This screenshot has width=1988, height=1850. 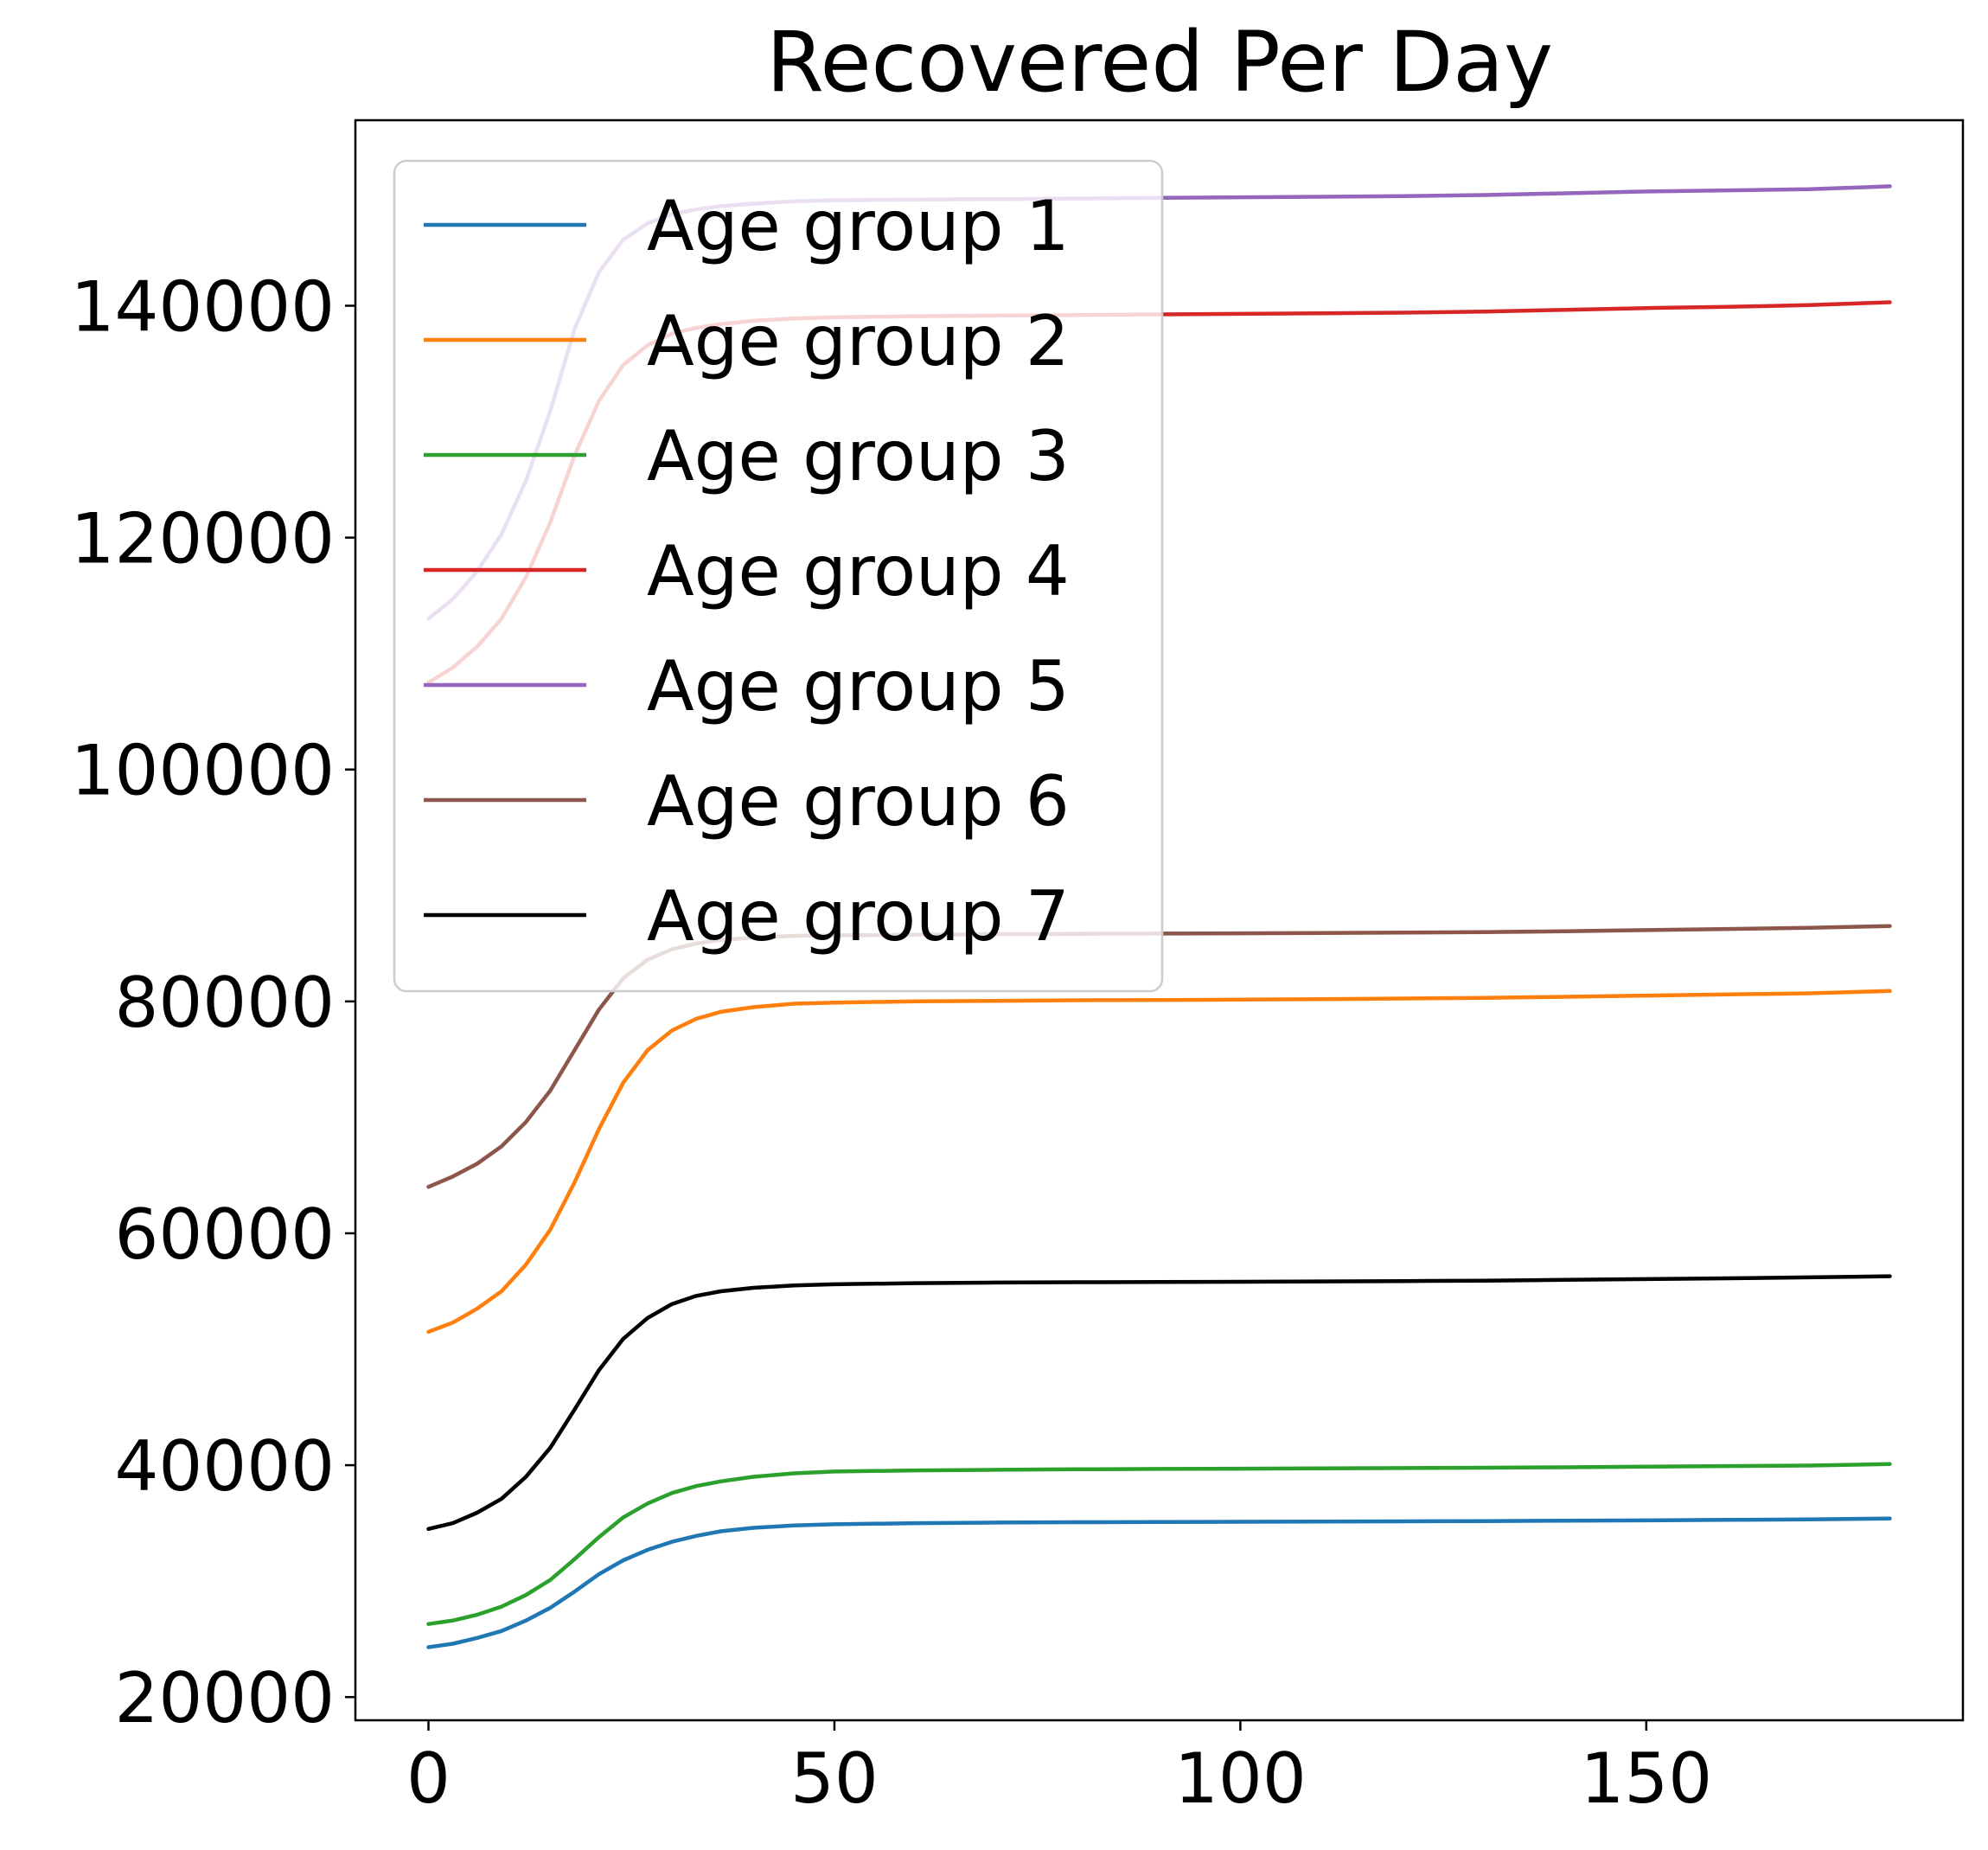 I want to click on x-tick-label: 50, so click(x=834, y=1778).